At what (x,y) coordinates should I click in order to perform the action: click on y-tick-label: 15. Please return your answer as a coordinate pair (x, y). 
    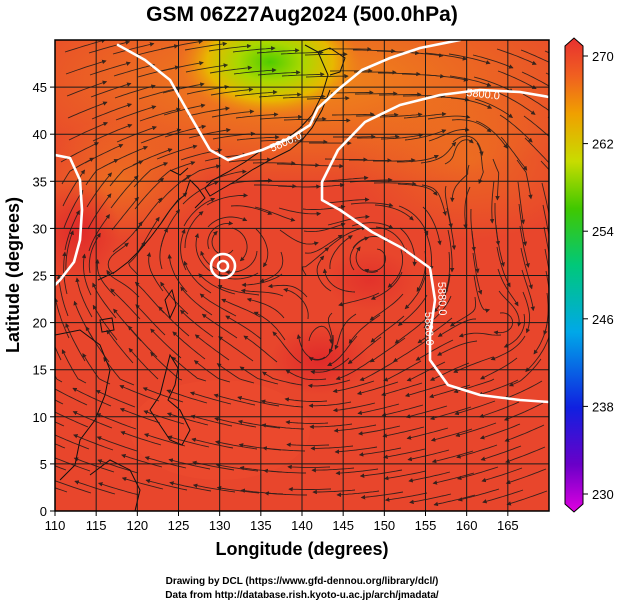
    Looking at the image, I should click on (40, 370).